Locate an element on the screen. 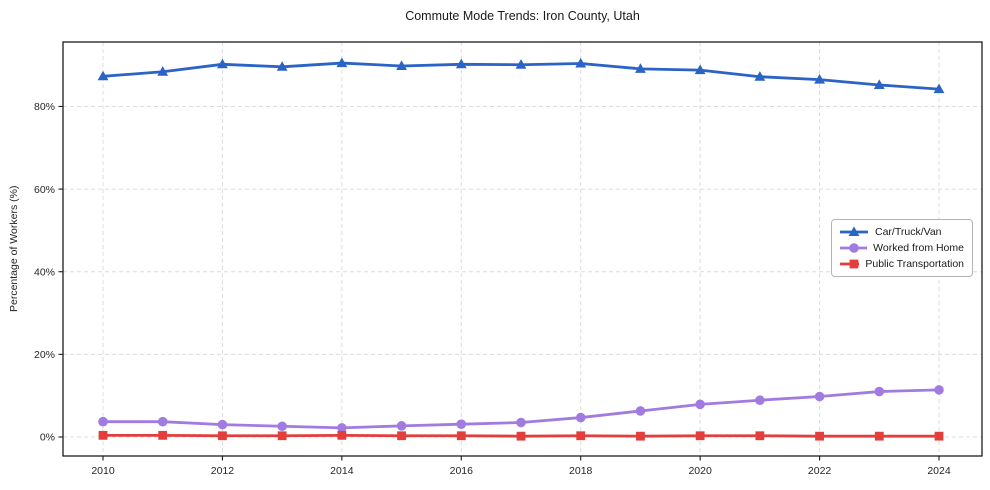 The height and width of the screenshot is (490, 990). square-legend-icon is located at coordinates (850, 264).